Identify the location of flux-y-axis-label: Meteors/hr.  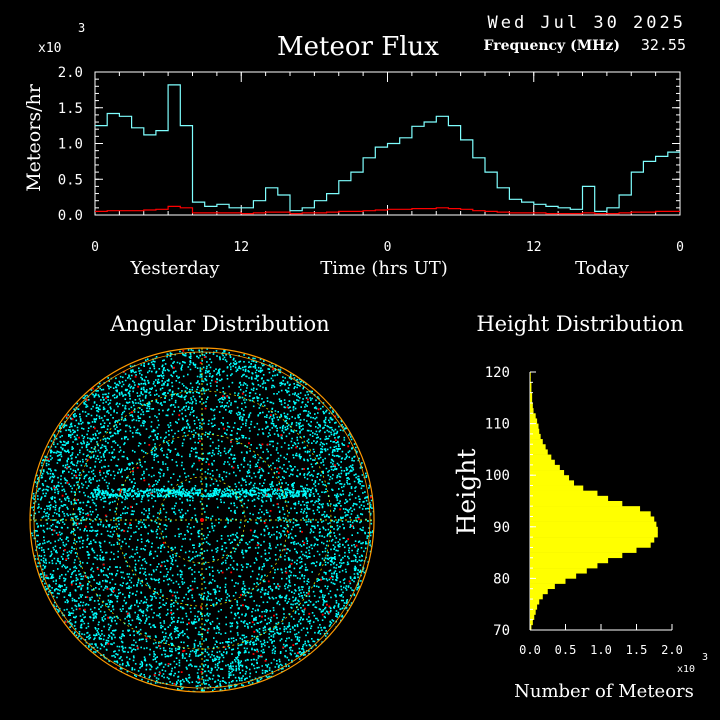
(34, 137).